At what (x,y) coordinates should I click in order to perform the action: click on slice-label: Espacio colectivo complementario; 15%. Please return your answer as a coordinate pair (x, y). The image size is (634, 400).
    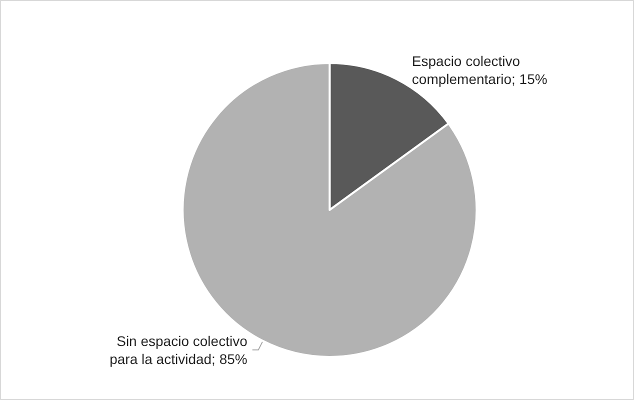
    Looking at the image, I should click on (480, 70).